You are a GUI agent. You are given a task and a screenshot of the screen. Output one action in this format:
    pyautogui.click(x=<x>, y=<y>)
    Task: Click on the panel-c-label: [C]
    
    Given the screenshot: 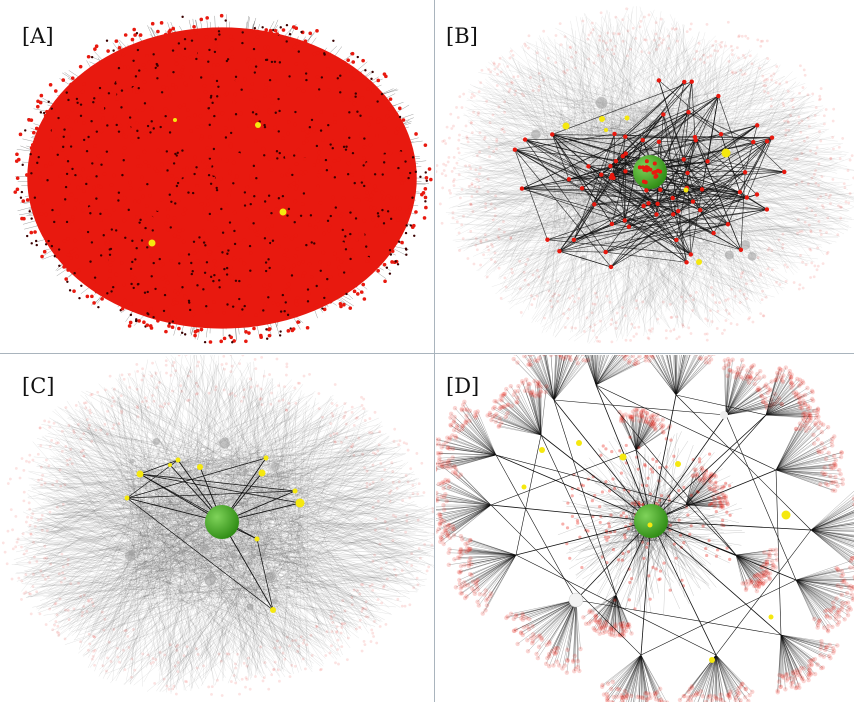 What is the action you would take?
    pyautogui.click(x=38, y=386)
    